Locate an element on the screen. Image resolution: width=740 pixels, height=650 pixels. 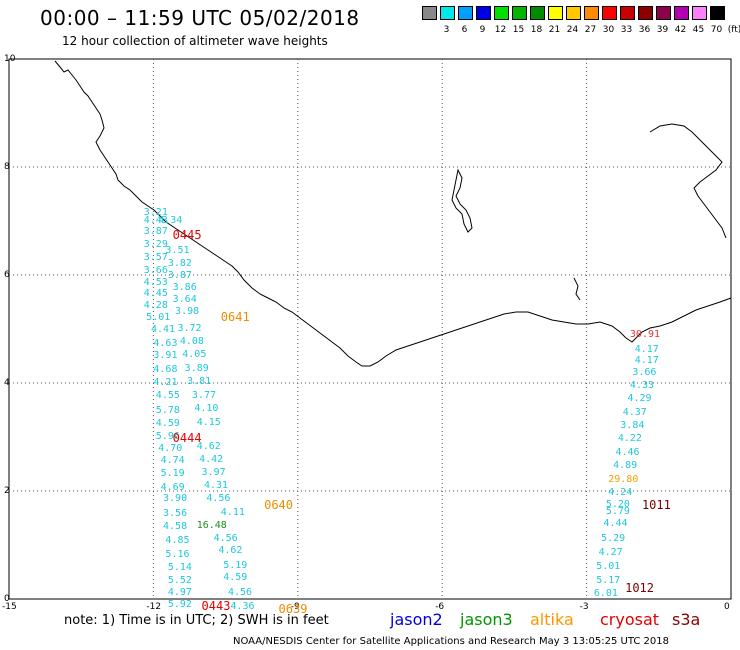
lake-volta is located at coordinates (462, 200).